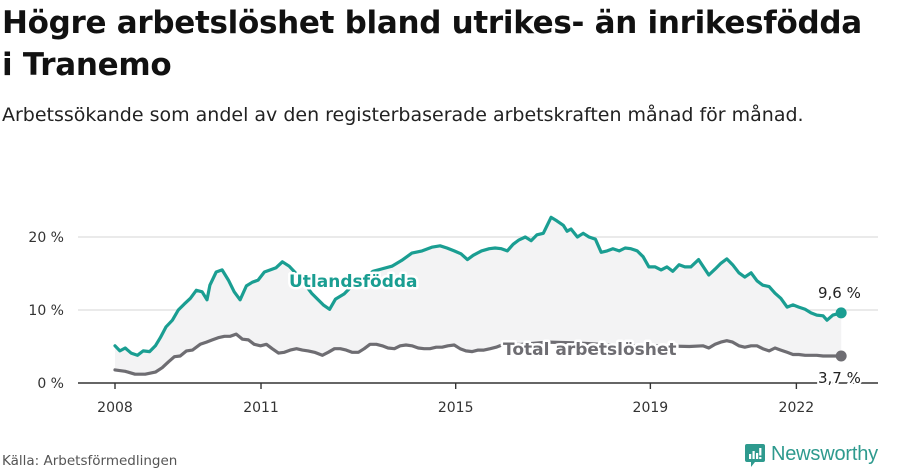 This screenshot has width=900, height=474. What do you see at coordinates (755, 455) in the screenshot?
I see `bar-chart-icon` at bounding box center [755, 455].